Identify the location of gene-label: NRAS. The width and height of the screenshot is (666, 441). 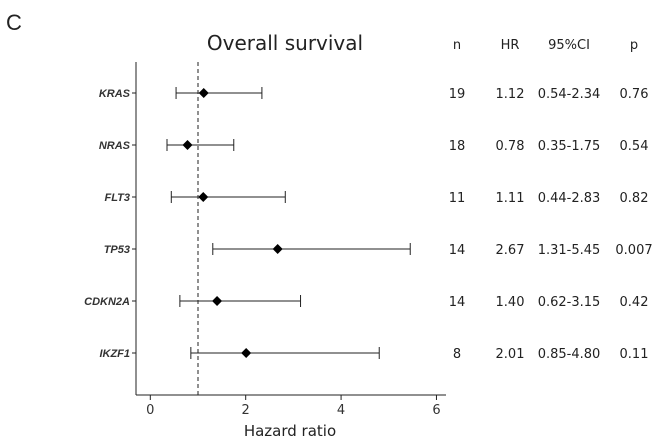
(115, 146).